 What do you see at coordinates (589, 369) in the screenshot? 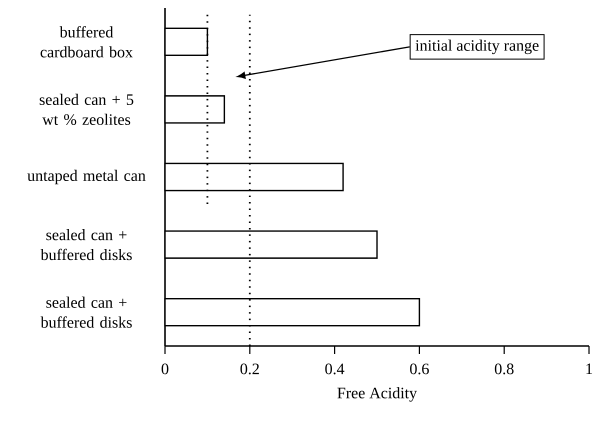
I see `x-tick-label: 1` at bounding box center [589, 369].